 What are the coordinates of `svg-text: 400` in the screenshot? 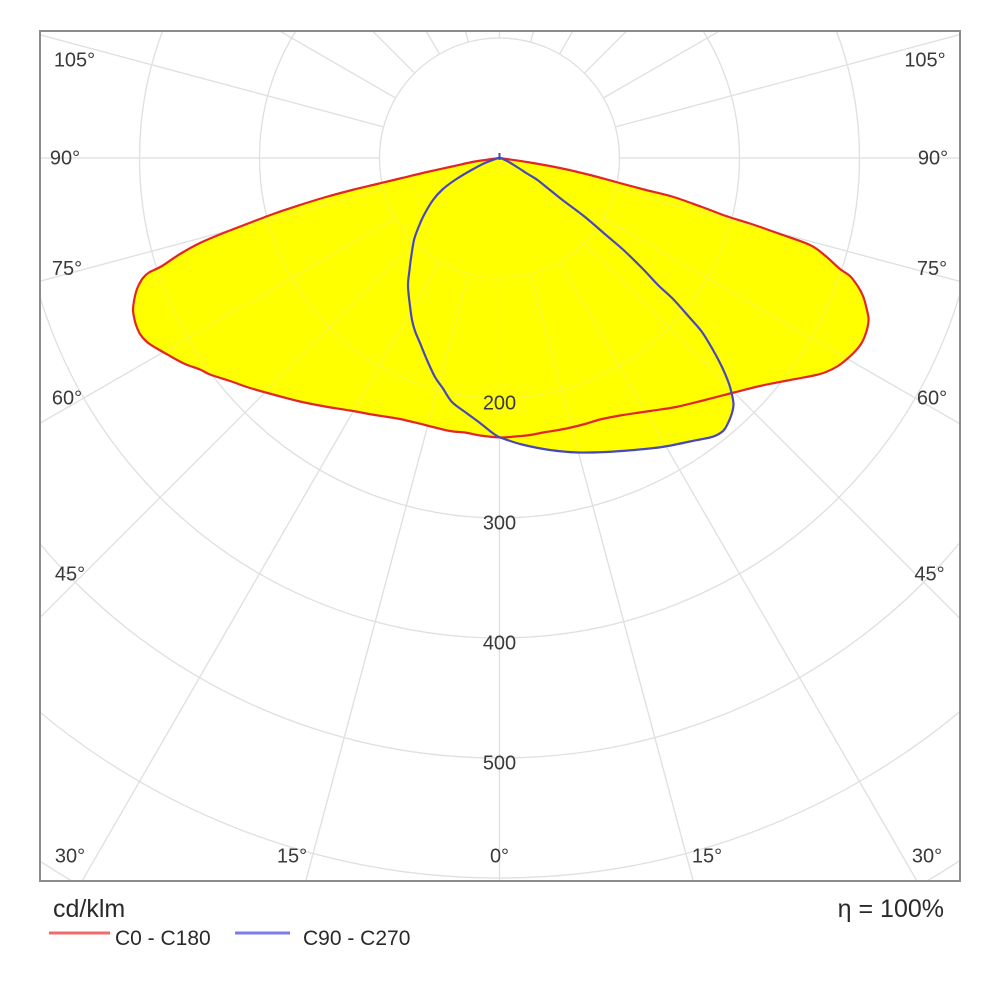 It's located at (499, 644).